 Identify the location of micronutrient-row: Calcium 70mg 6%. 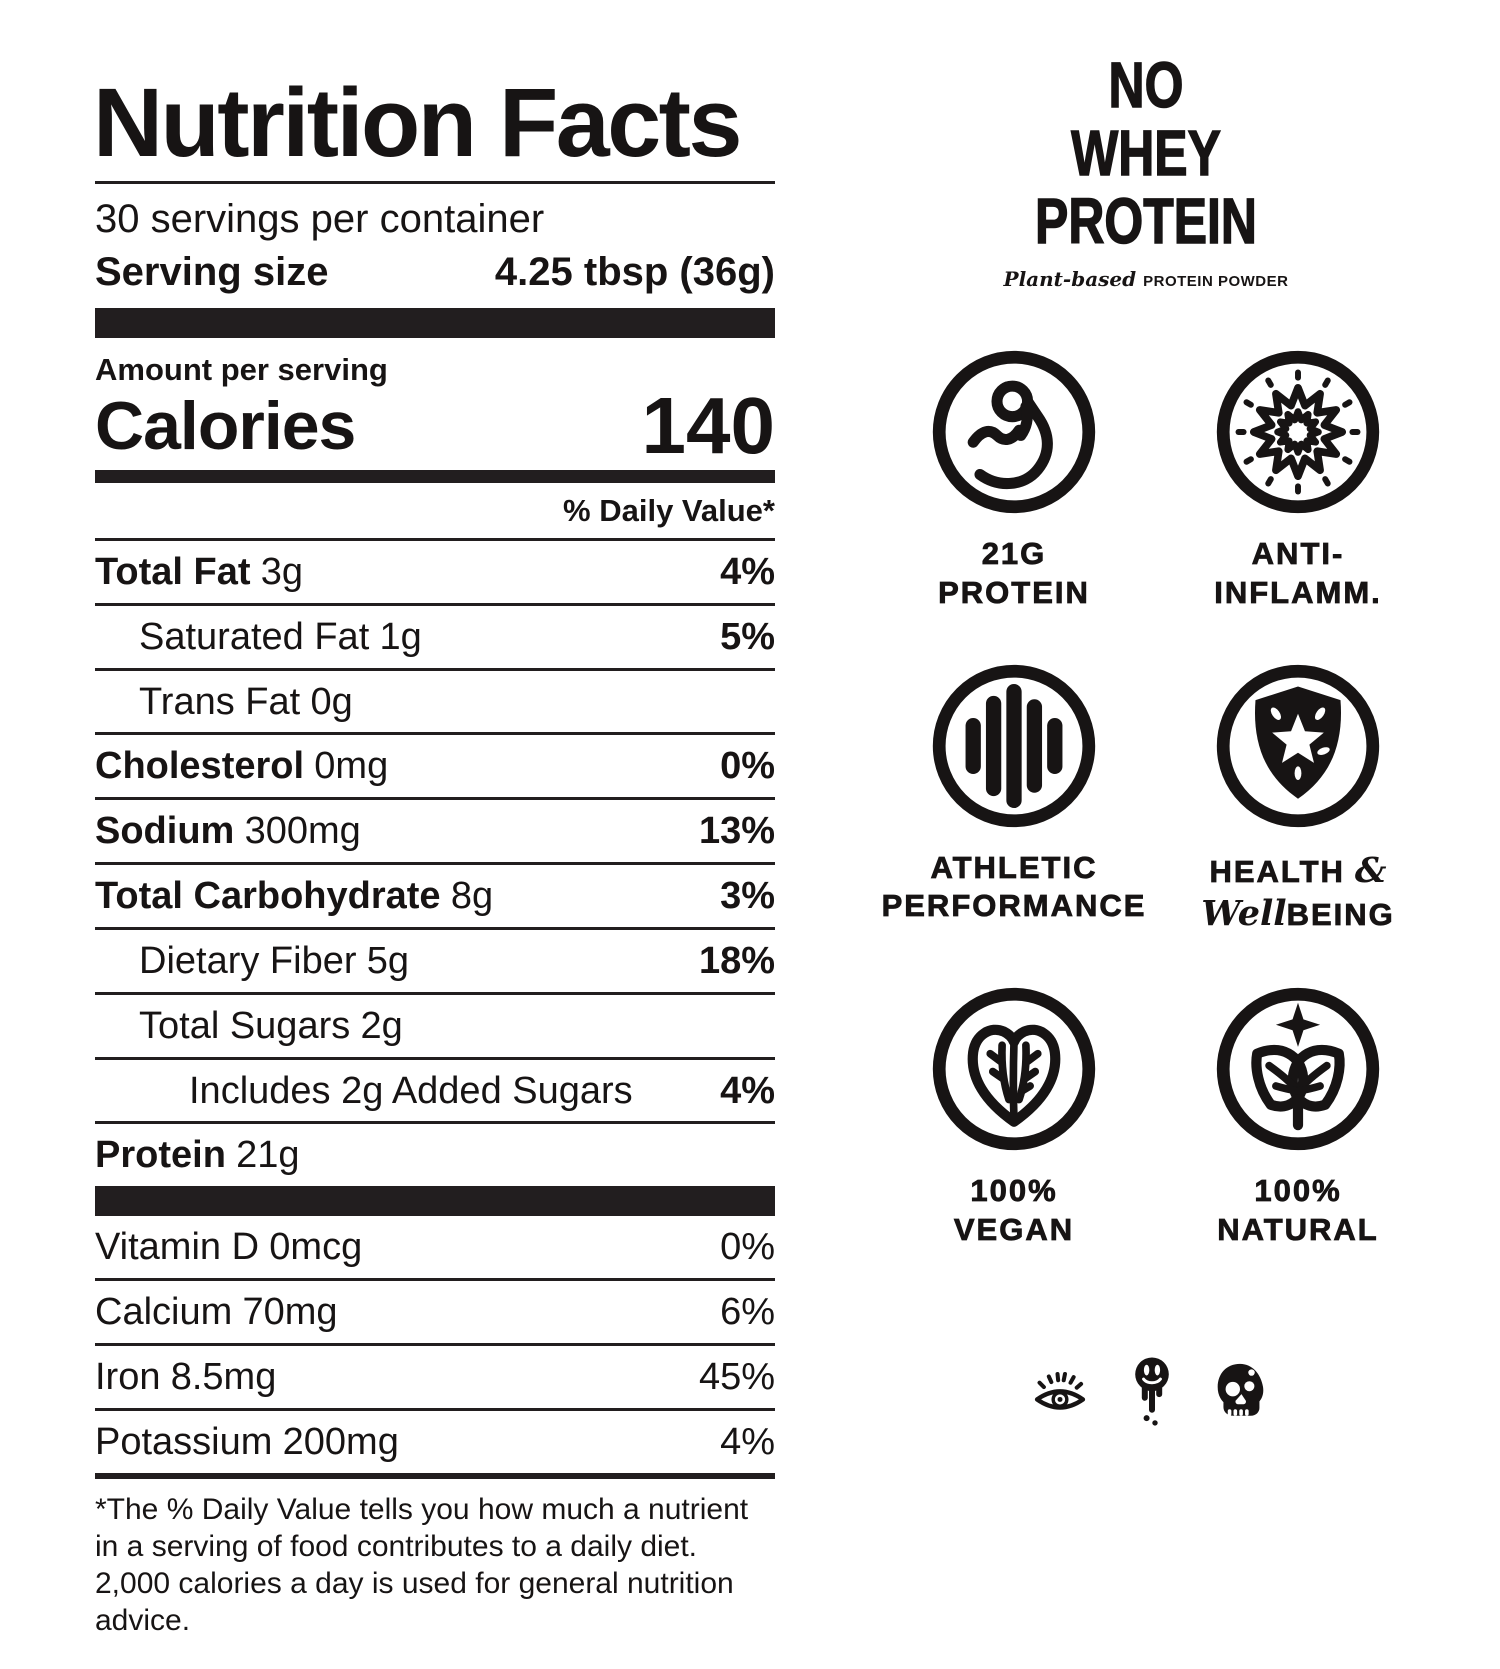
(435, 1313).